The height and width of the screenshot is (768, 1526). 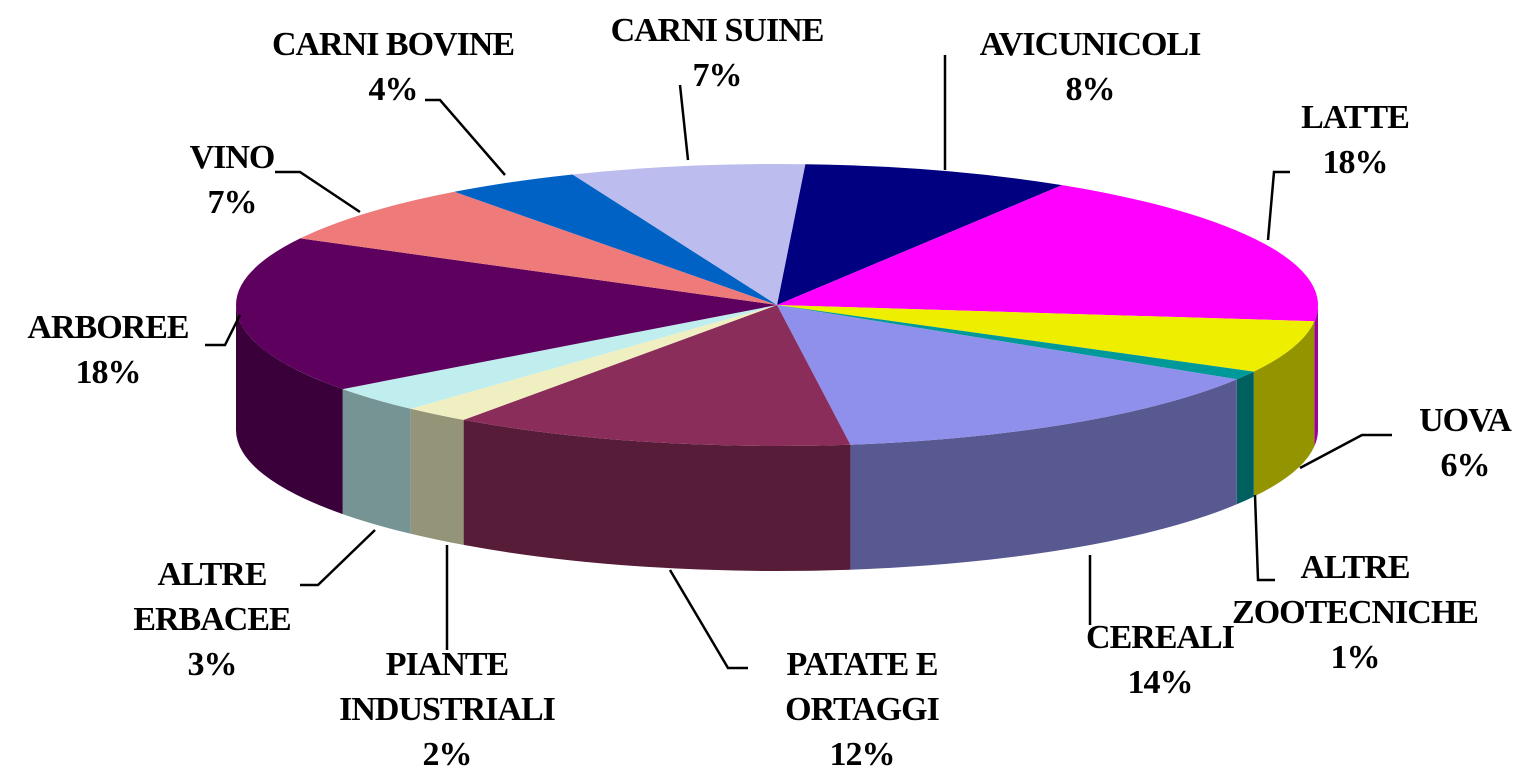 I want to click on slice-label: PIANTE INDUSTRIALI 2%, so click(x=447, y=705).